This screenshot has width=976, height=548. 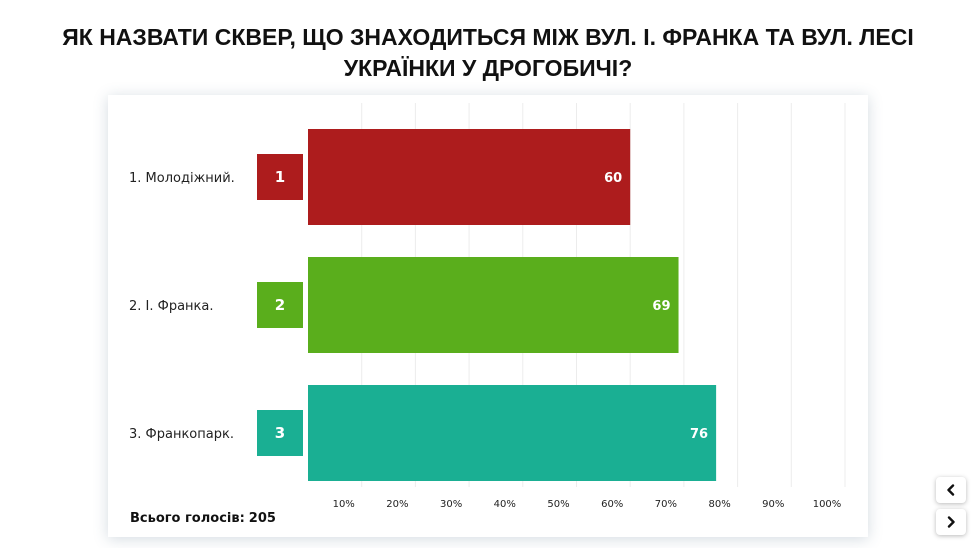 I want to click on total-votes: Всього голосів: 205, so click(x=205, y=518).